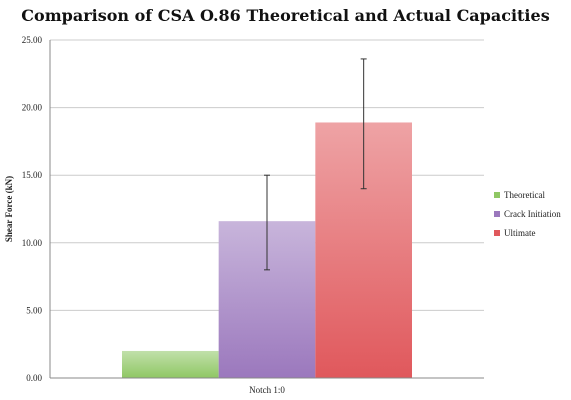 This screenshot has width=571, height=400. Describe the element at coordinates (170, 364) in the screenshot. I see `bar-theoretical` at that location.